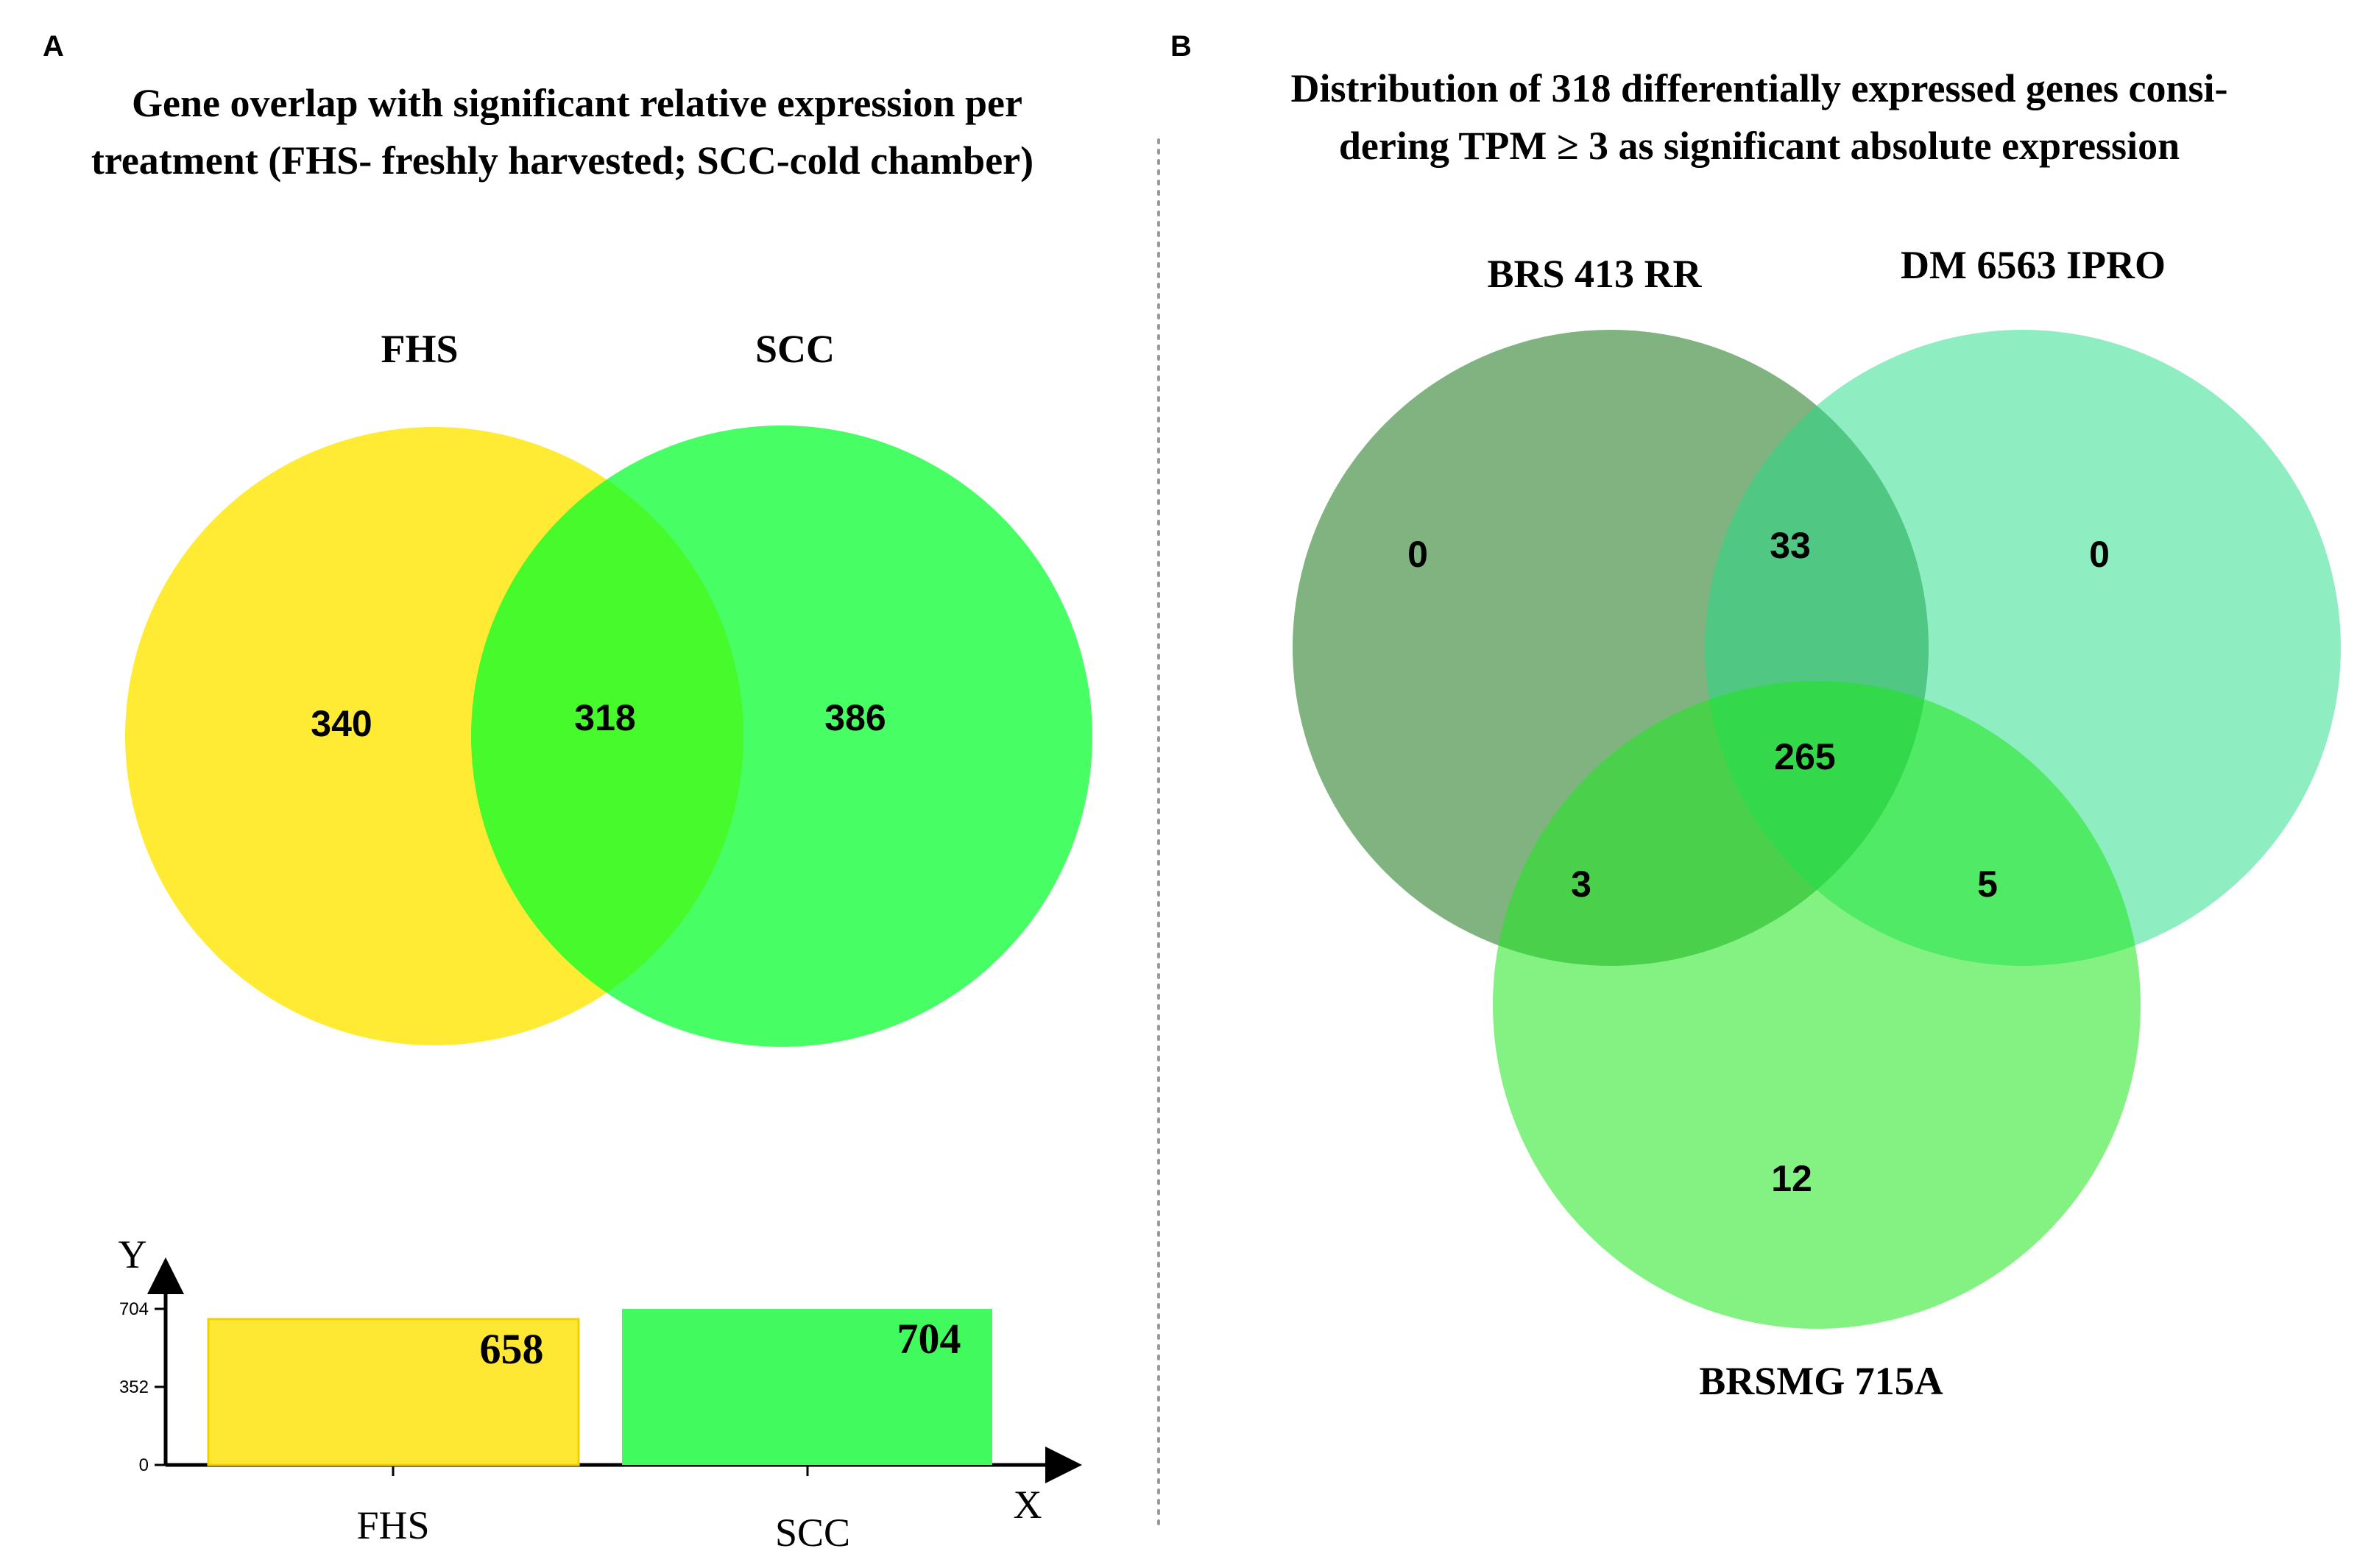  What do you see at coordinates (1987, 884) in the screenshot?
I see `venn-b-region-bc: 5` at bounding box center [1987, 884].